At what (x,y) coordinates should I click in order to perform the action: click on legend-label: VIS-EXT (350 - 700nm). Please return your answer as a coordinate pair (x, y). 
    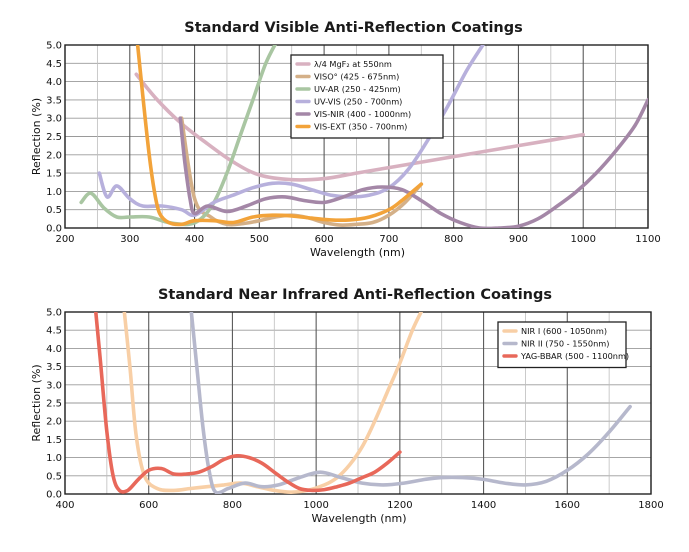
    Looking at the image, I should click on (360, 127).